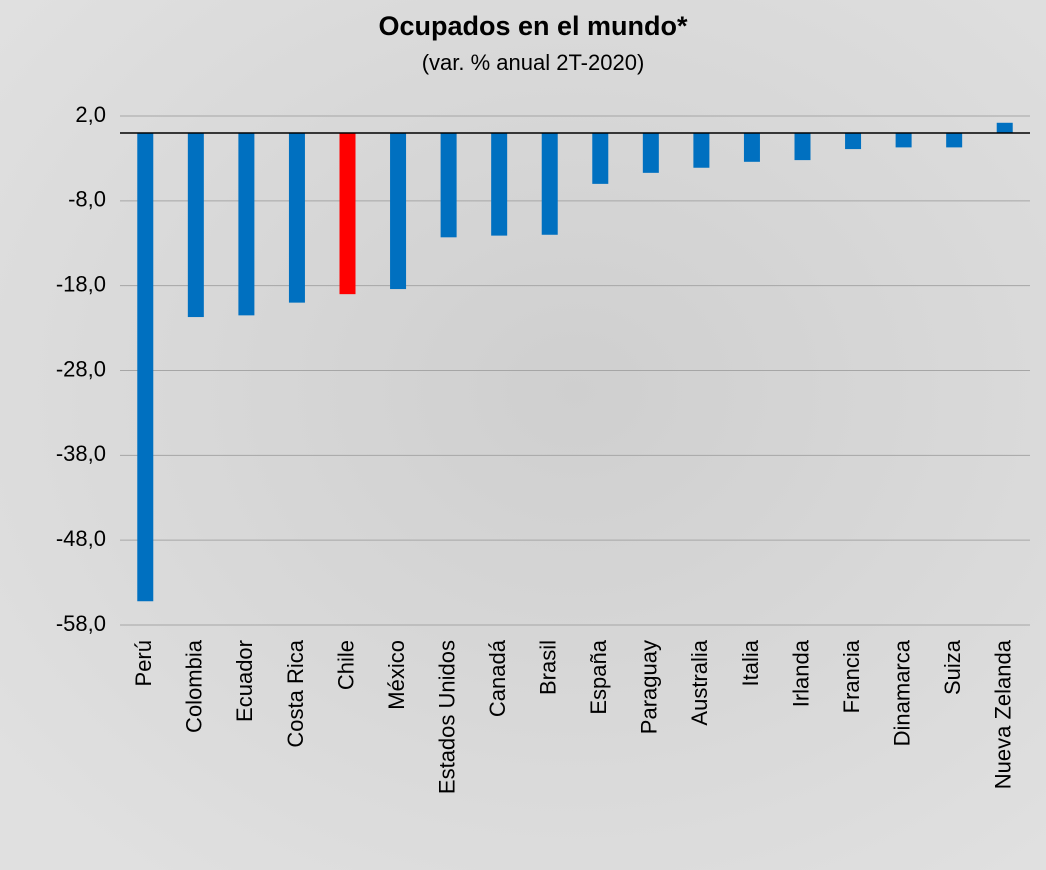  What do you see at coordinates (851, 676) in the screenshot?
I see `x-tick-label: Francia` at bounding box center [851, 676].